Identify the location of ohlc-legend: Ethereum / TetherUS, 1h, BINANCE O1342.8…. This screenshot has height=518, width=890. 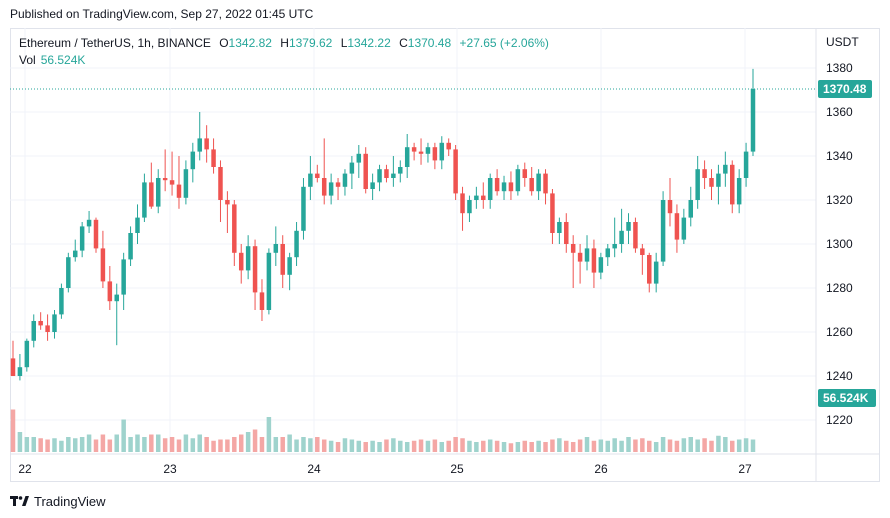
(284, 43).